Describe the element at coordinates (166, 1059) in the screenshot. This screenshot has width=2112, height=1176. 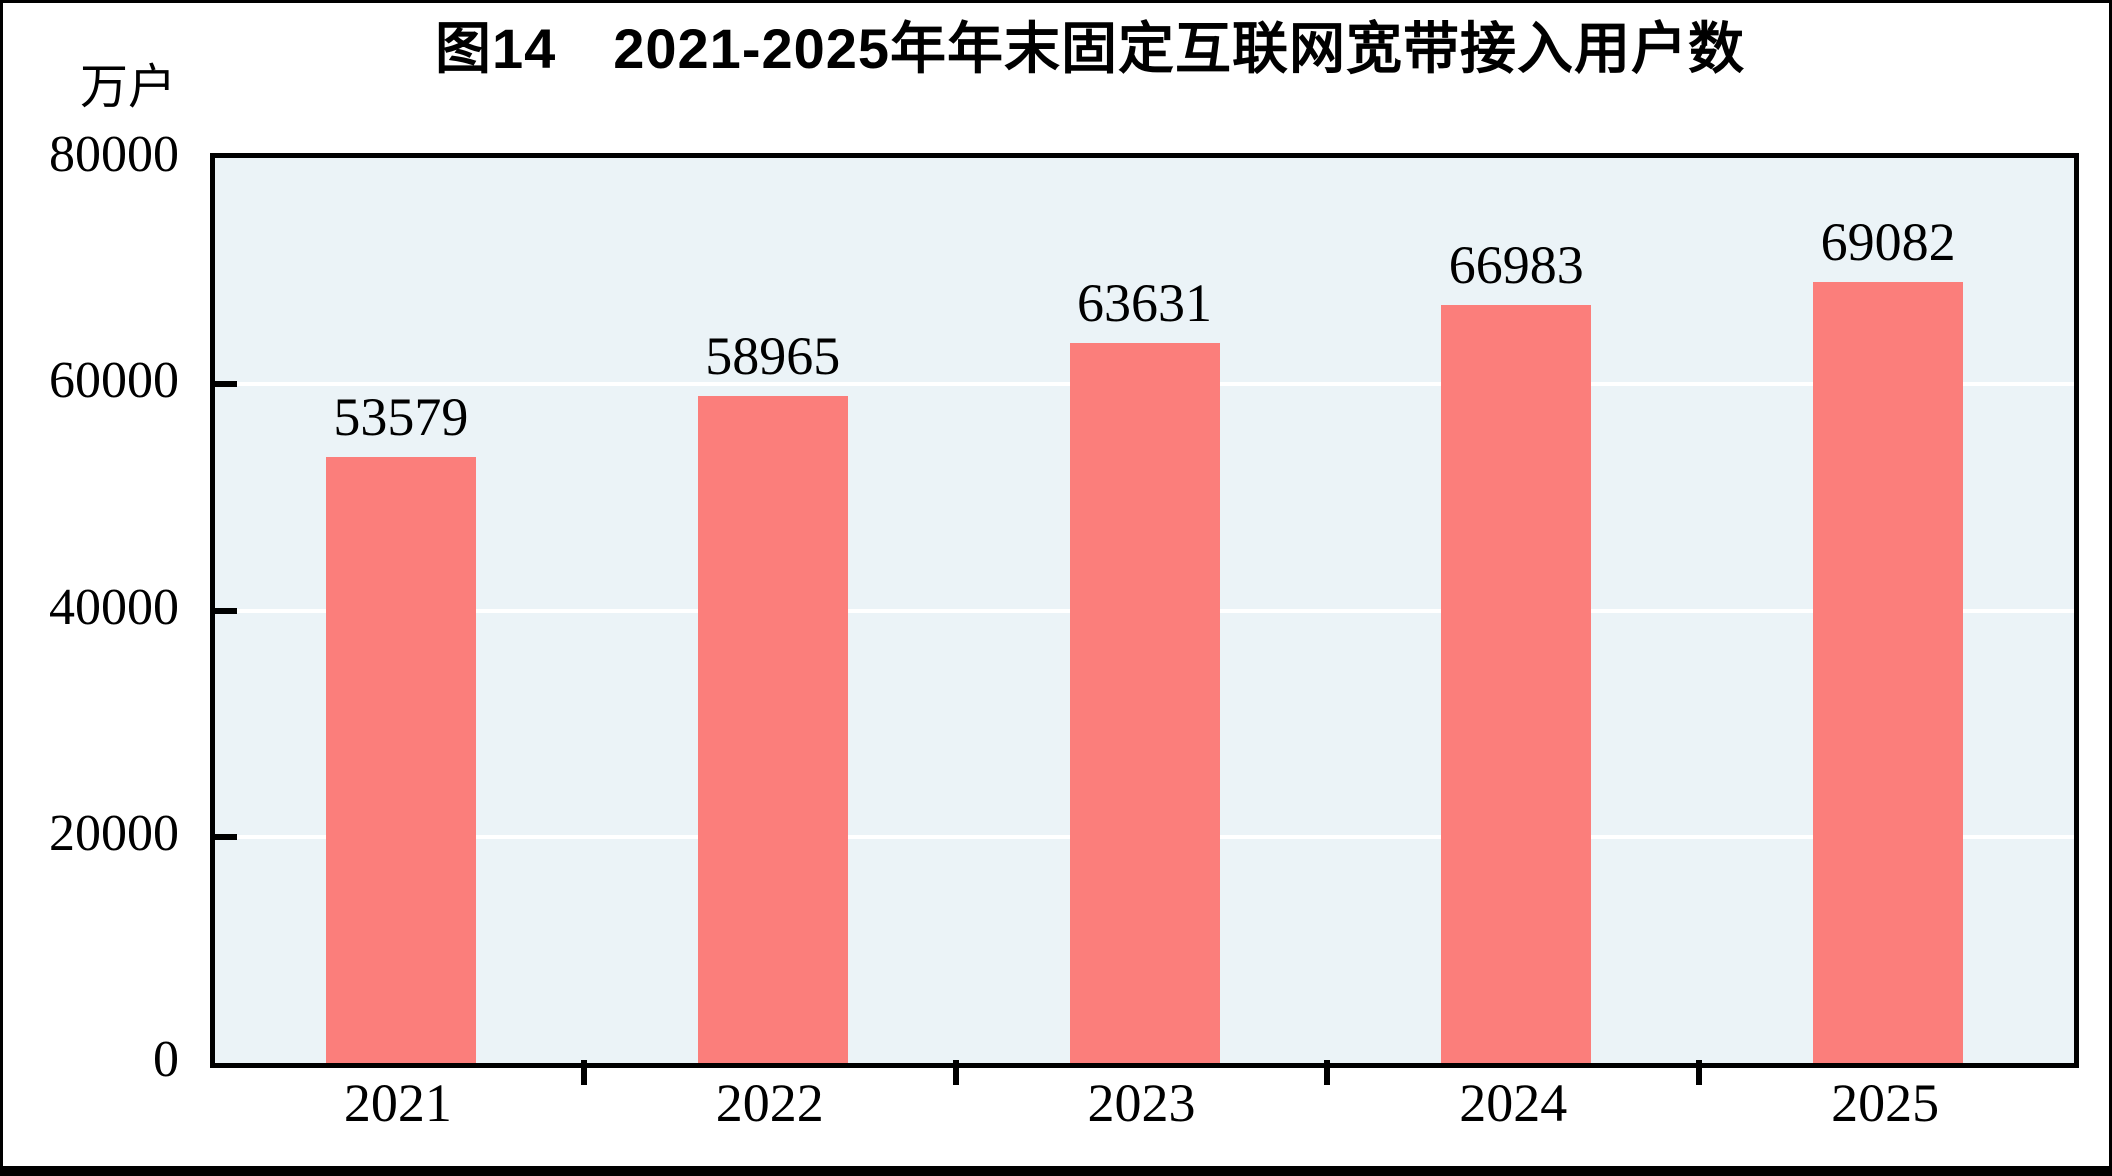
I see `y-axis-label: 0` at that location.